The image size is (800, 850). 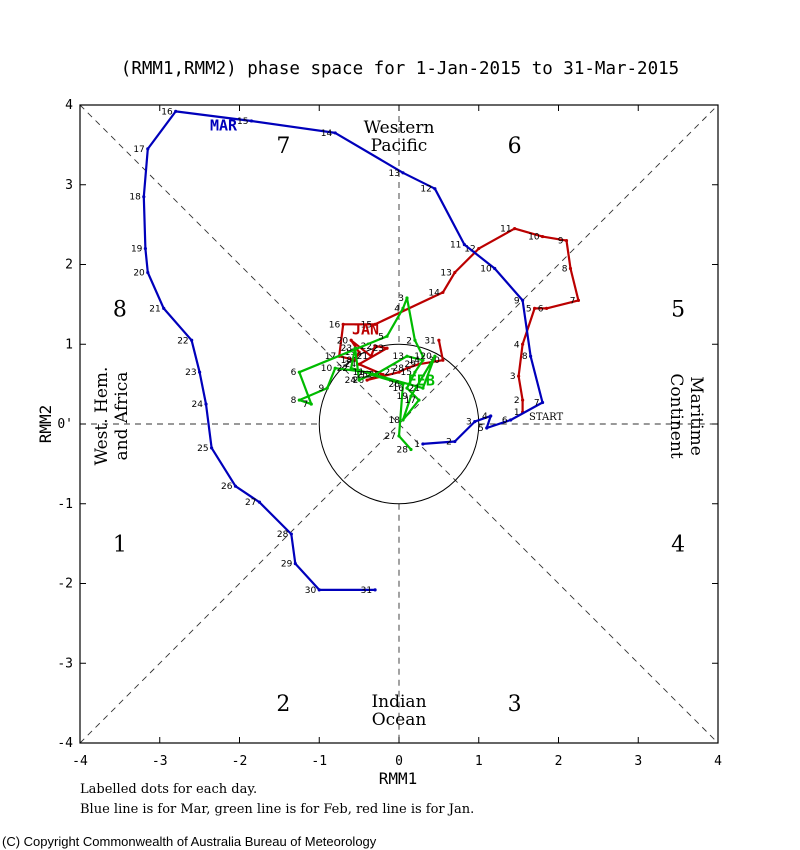 What do you see at coordinates (546, 417) in the screenshot?
I see `start-label: START` at bounding box center [546, 417].